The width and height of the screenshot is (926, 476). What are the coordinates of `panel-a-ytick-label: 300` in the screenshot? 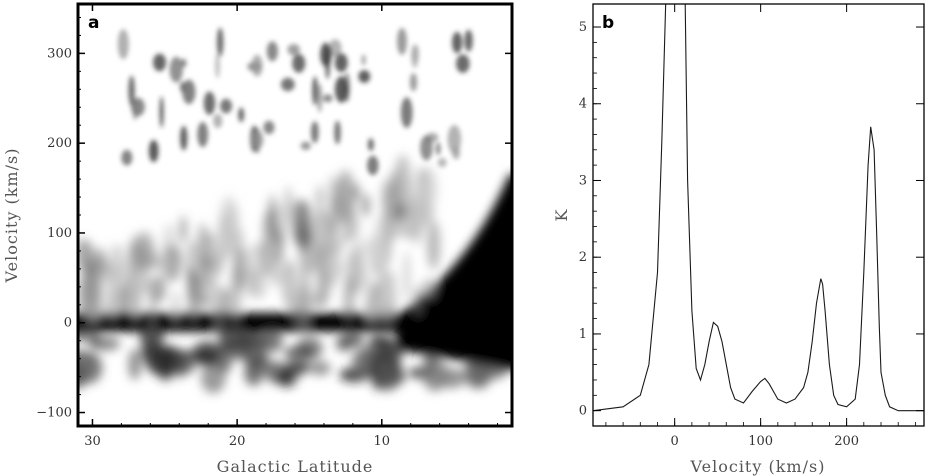 It's located at (59, 53).